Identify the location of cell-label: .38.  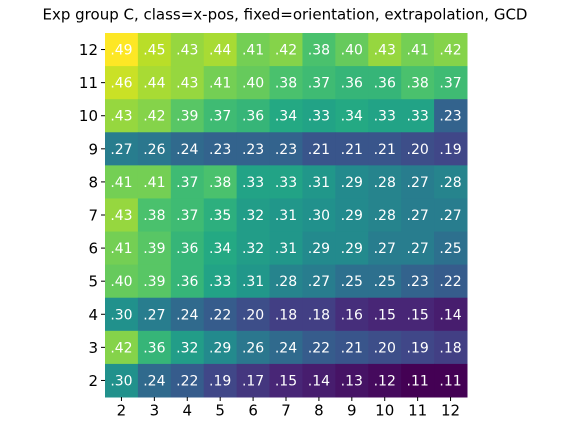
(220, 183).